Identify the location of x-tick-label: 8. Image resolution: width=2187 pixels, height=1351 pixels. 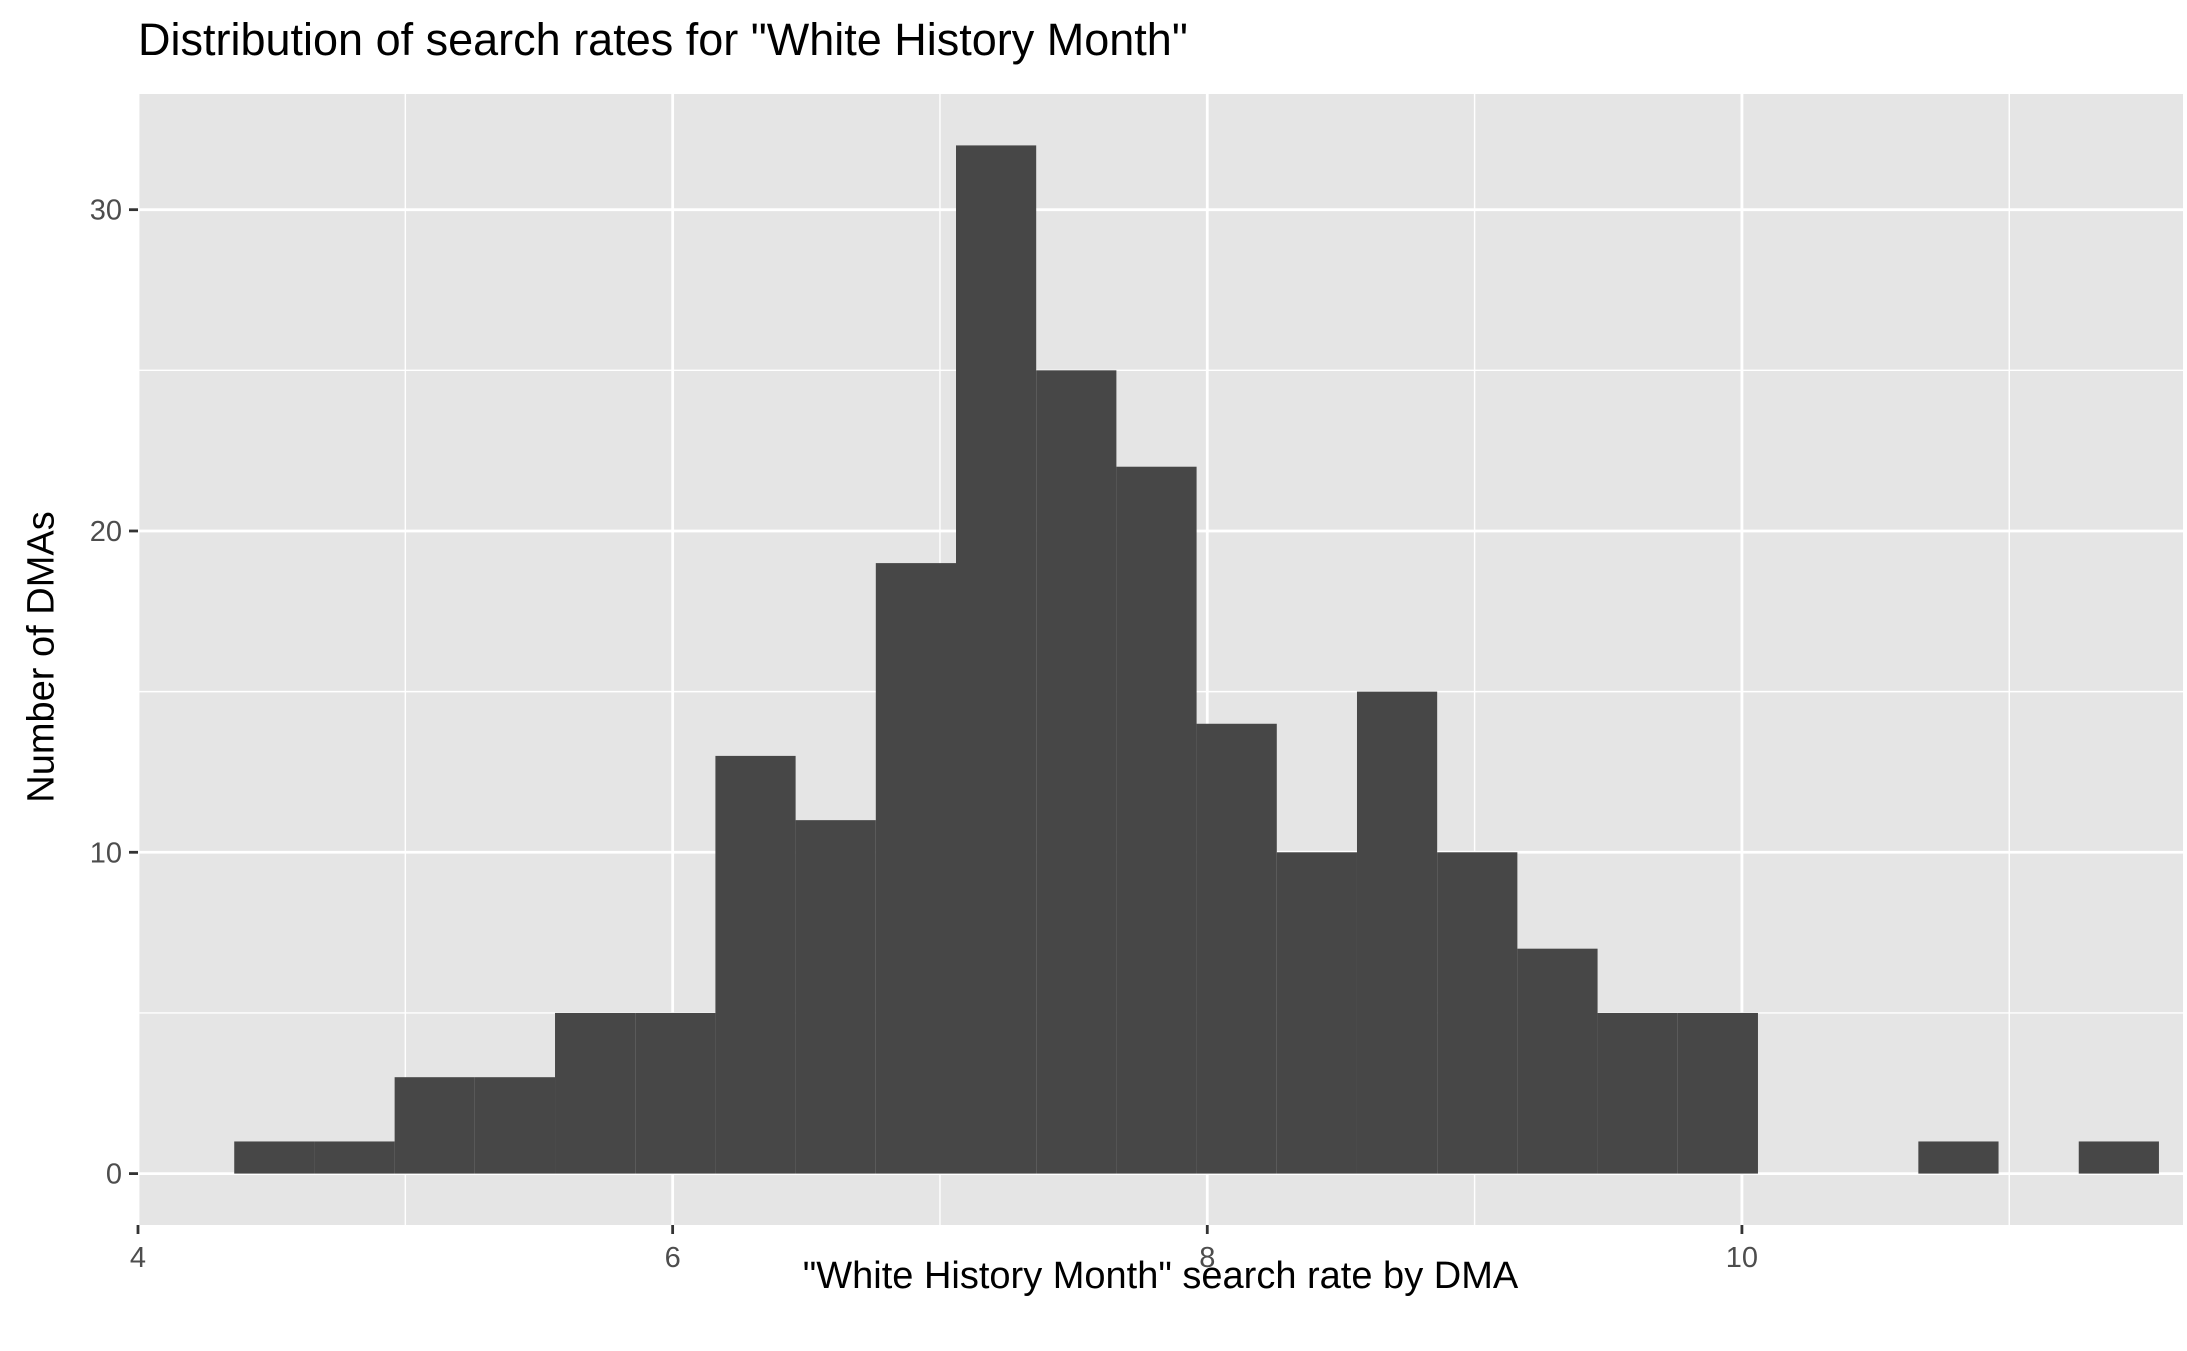
(1207, 1258).